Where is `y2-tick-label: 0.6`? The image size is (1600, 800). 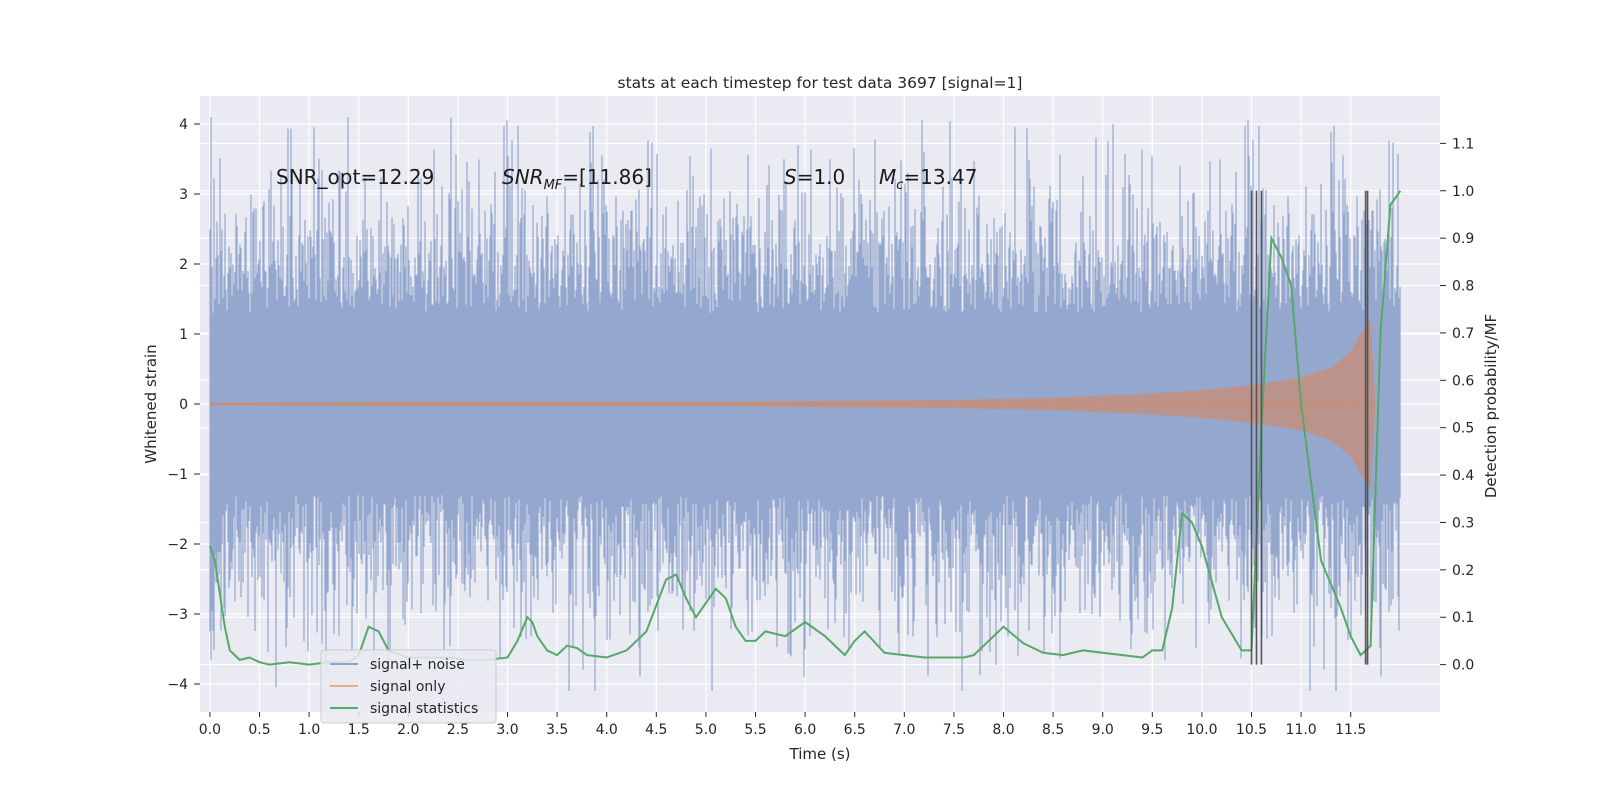 y2-tick-label: 0.6 is located at coordinates (1463, 381).